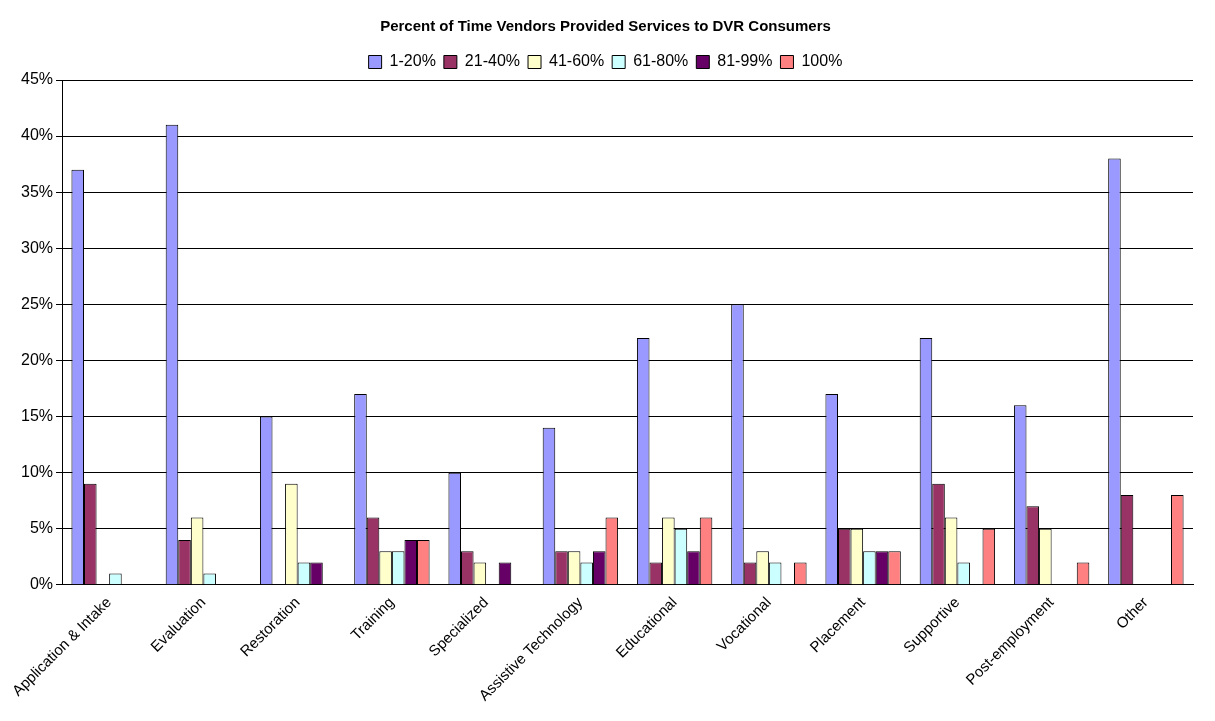 The width and height of the screenshot is (1215, 721). What do you see at coordinates (37, 247) in the screenshot?
I see `y-tick-label: 30%` at bounding box center [37, 247].